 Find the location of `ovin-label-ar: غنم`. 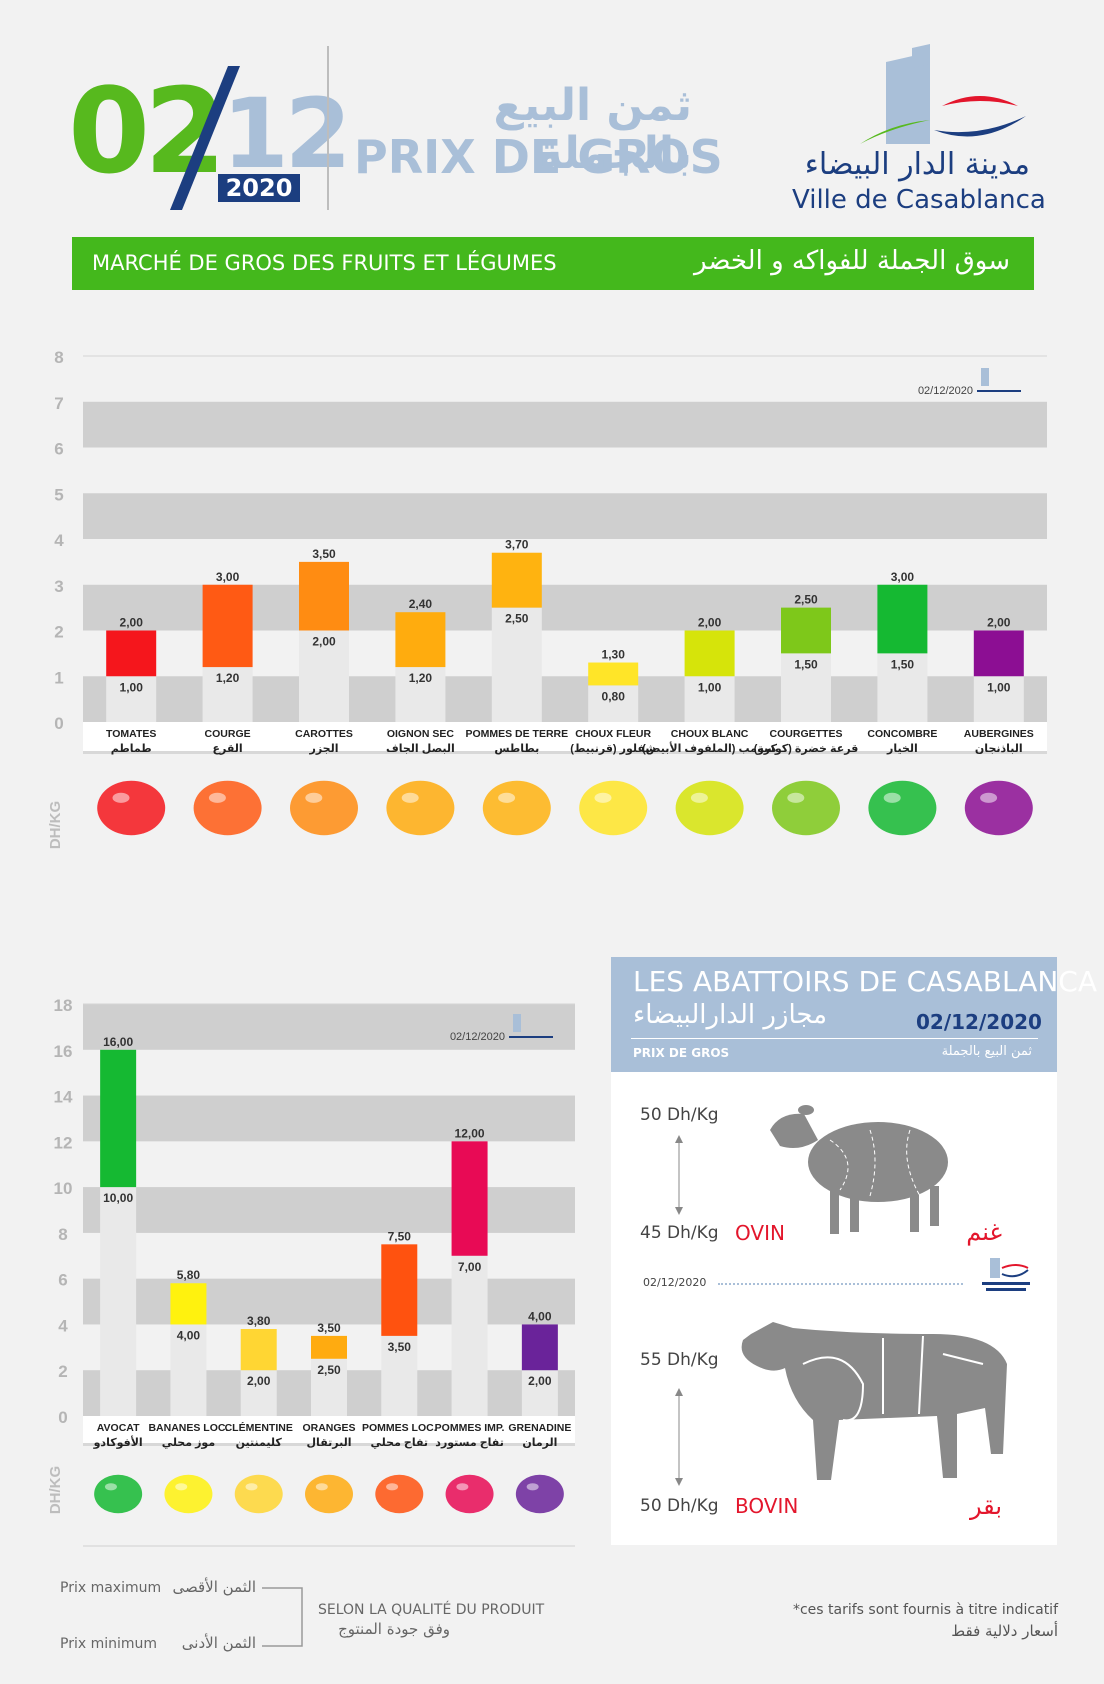

ovin-label-ar: غنم is located at coordinates (984, 1232).